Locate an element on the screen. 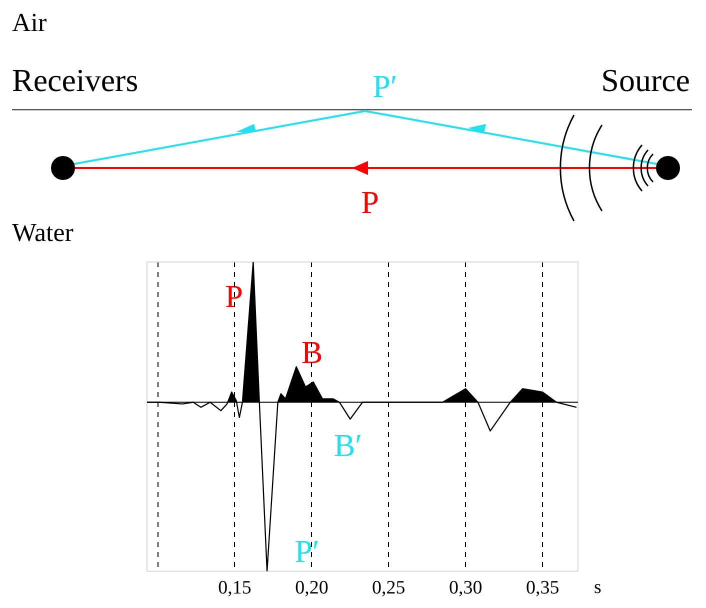  x-tick-label: 0,15 is located at coordinates (235, 588).